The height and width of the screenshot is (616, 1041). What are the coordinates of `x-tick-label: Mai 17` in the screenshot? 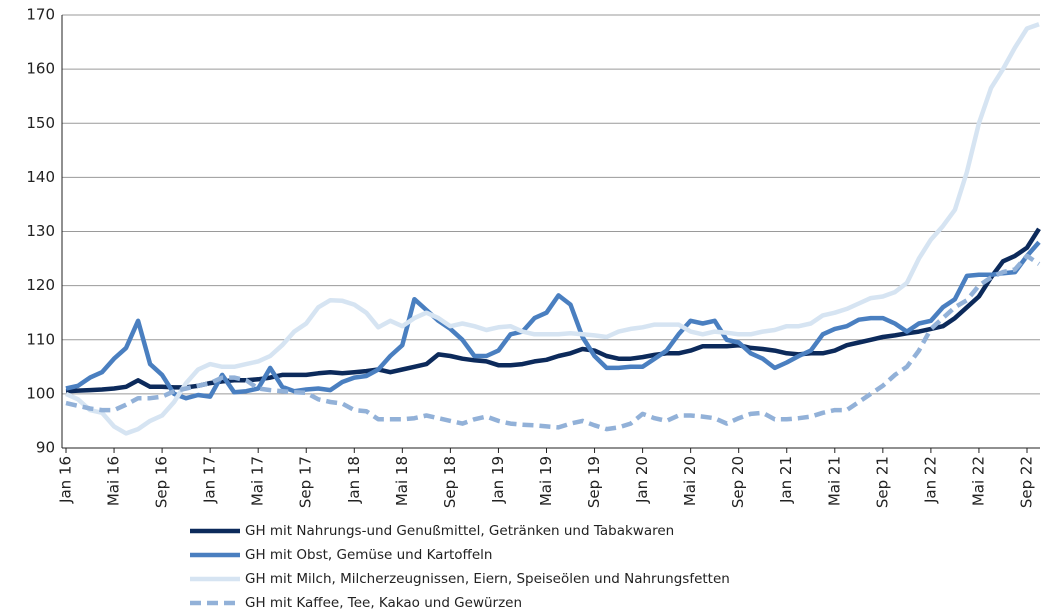 It's located at (258, 481).